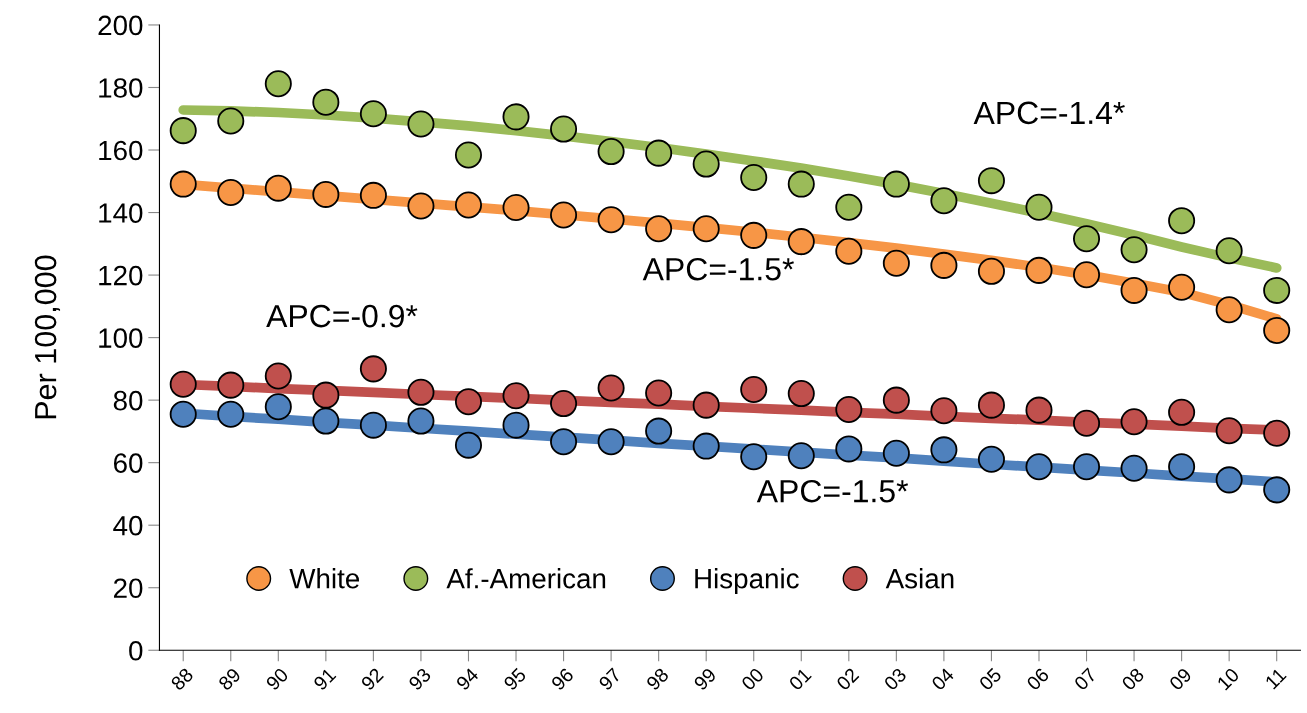 This screenshot has width=1307, height=713. Describe the element at coordinates (342, 316) in the screenshot. I see `annotation: APC=-0.9*` at that location.